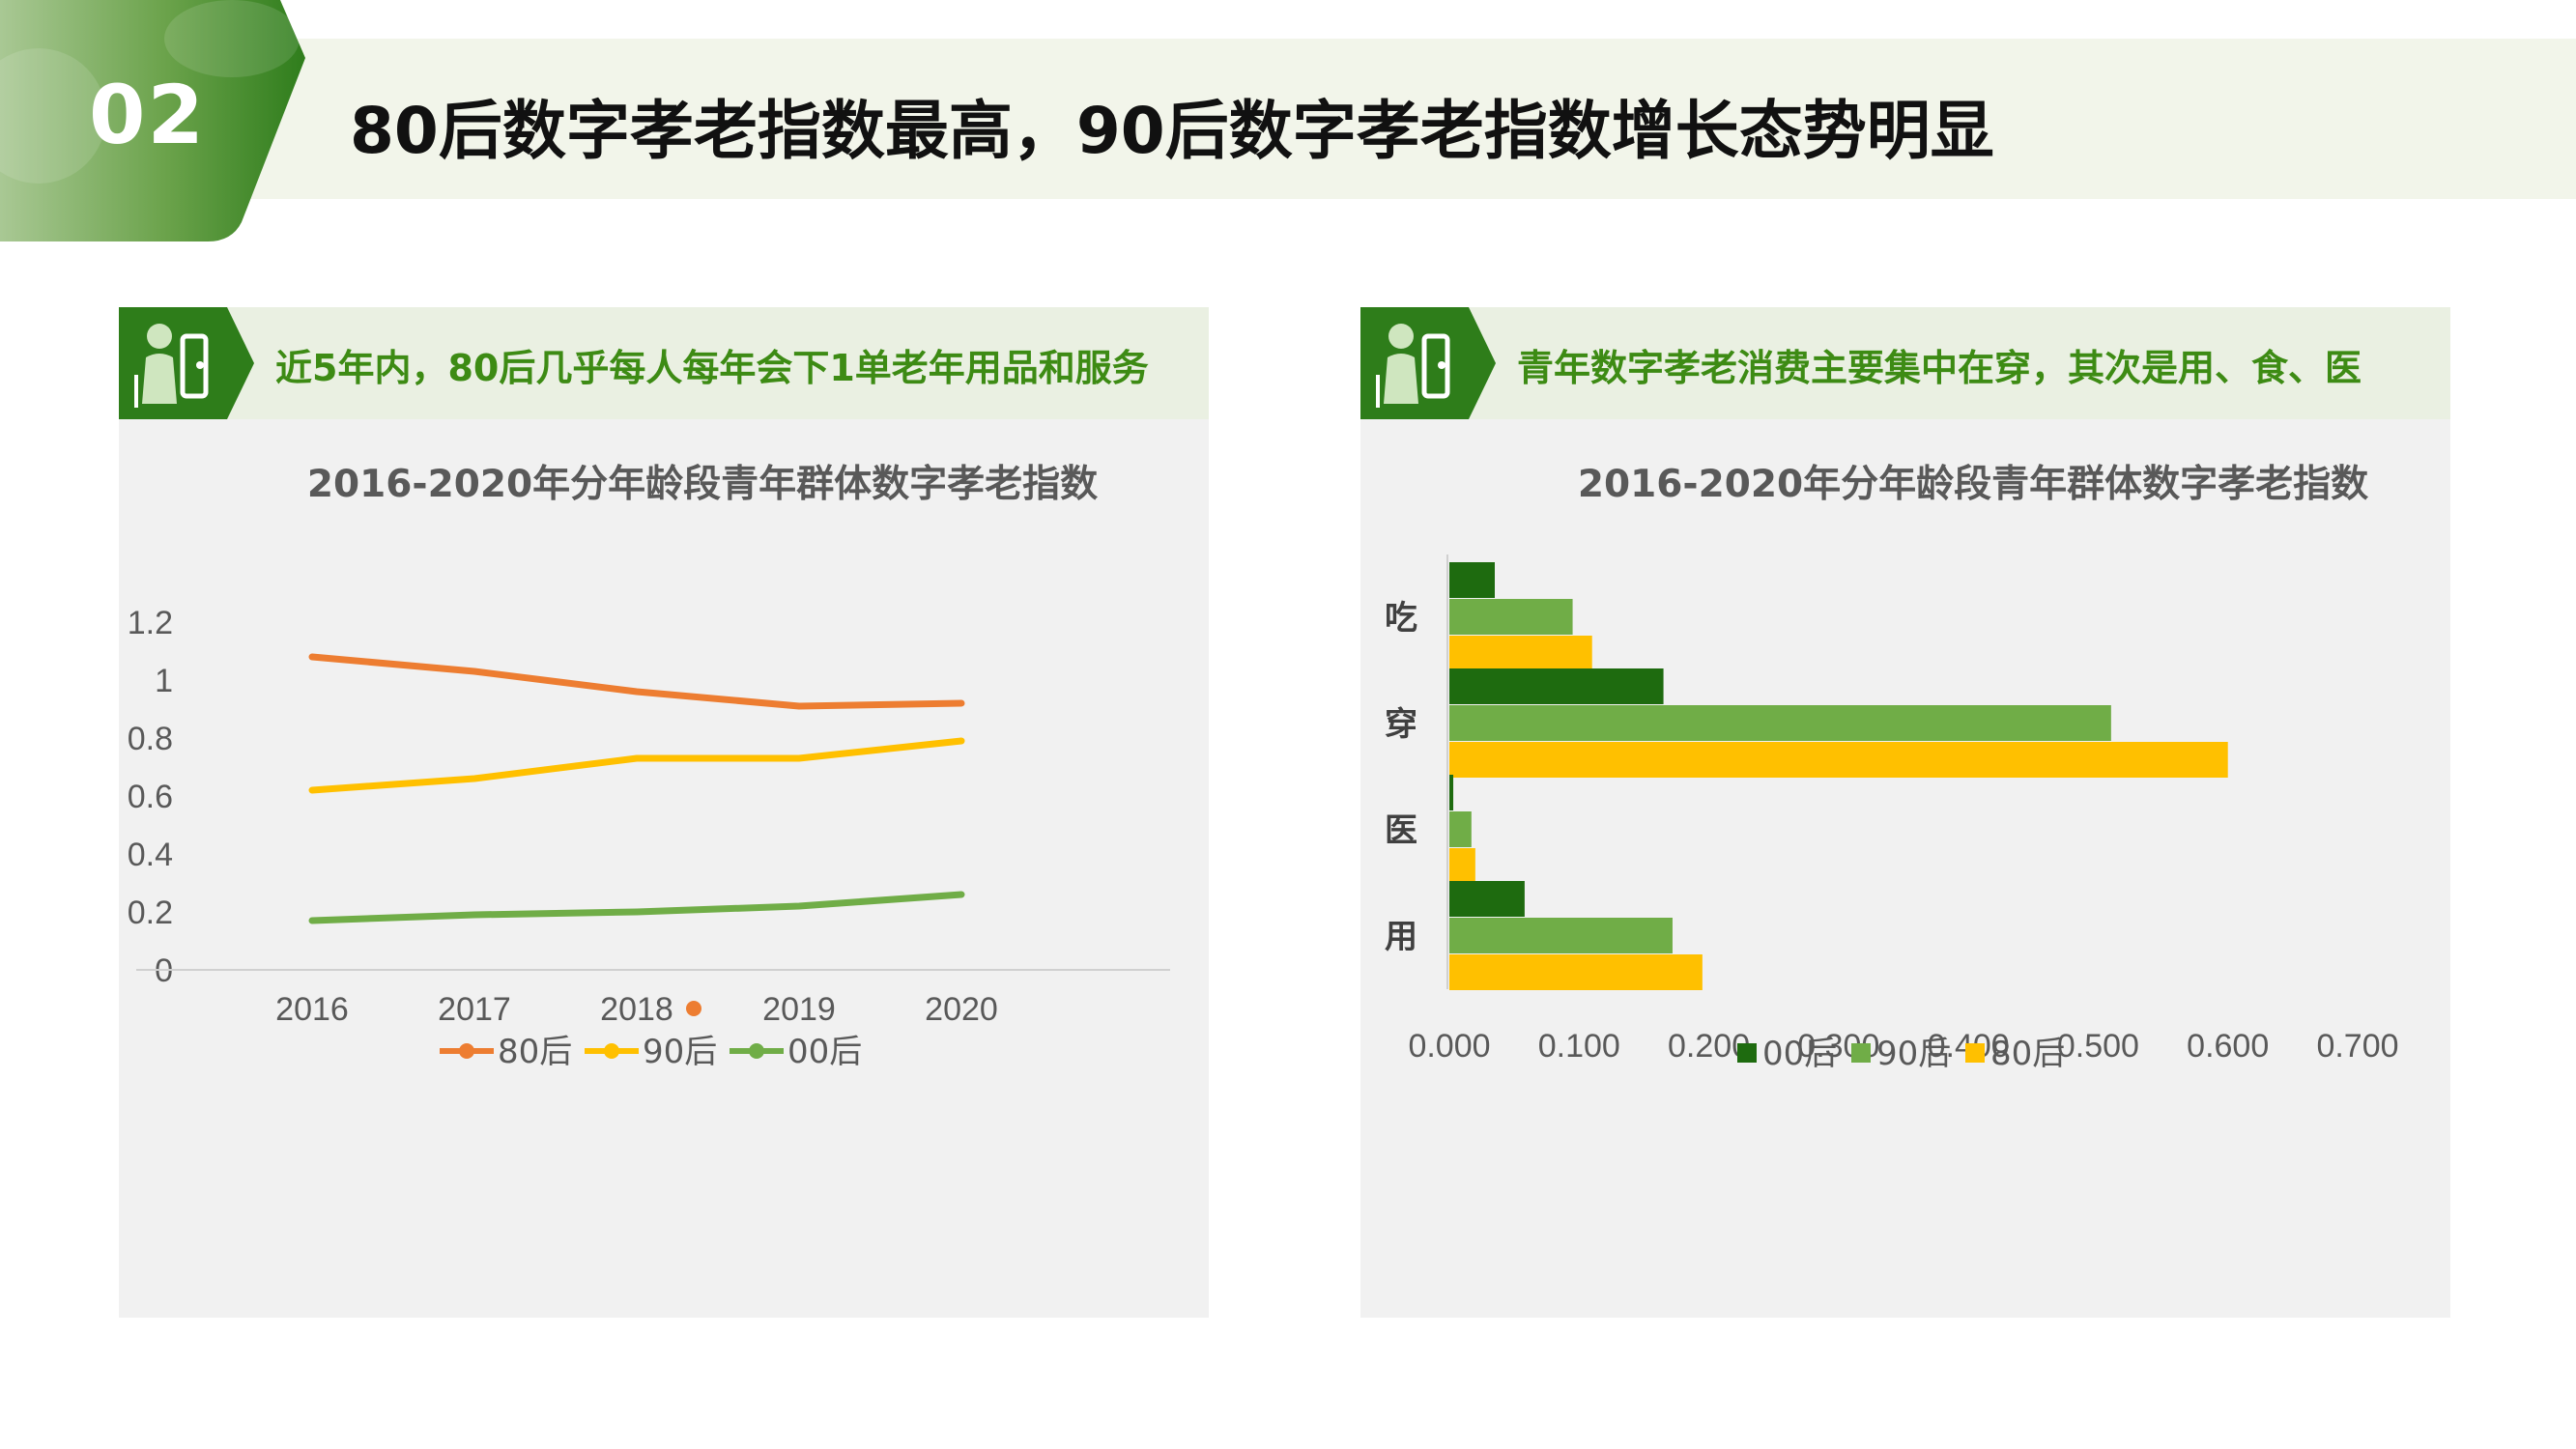 This screenshot has width=2576, height=1449. Describe the element at coordinates (151, 623) in the screenshot. I see `y-tick-label: 1.2` at that location.